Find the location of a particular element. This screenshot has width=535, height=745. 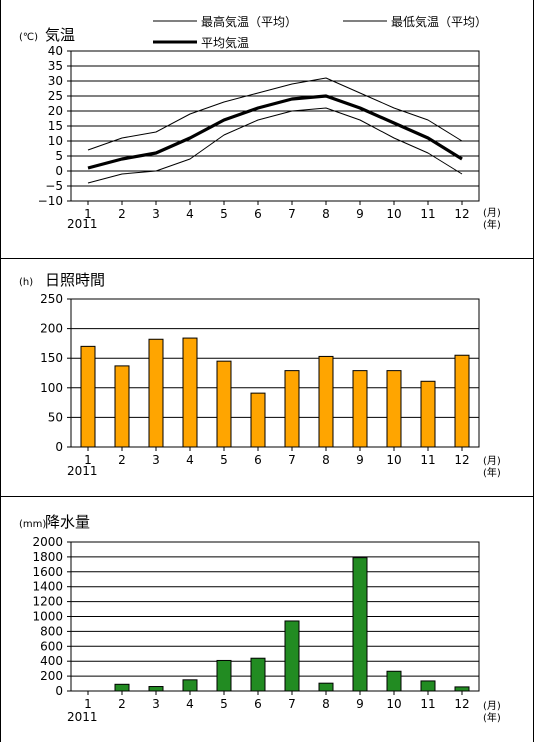

precipitation-y-tick-label: 1400 is located at coordinates (47, 587).